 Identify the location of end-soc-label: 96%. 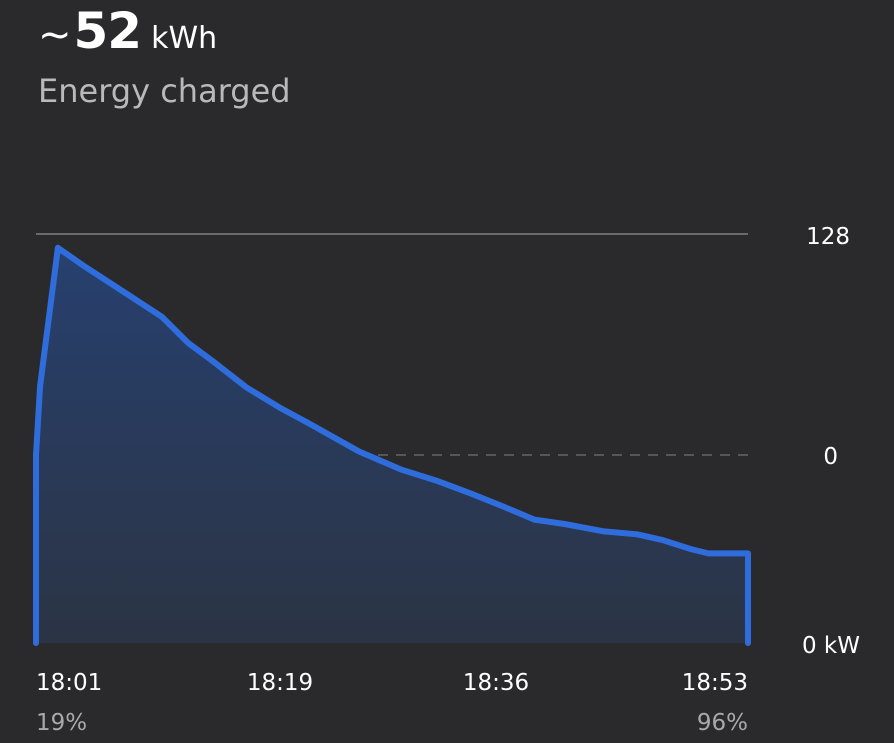
(722, 723).